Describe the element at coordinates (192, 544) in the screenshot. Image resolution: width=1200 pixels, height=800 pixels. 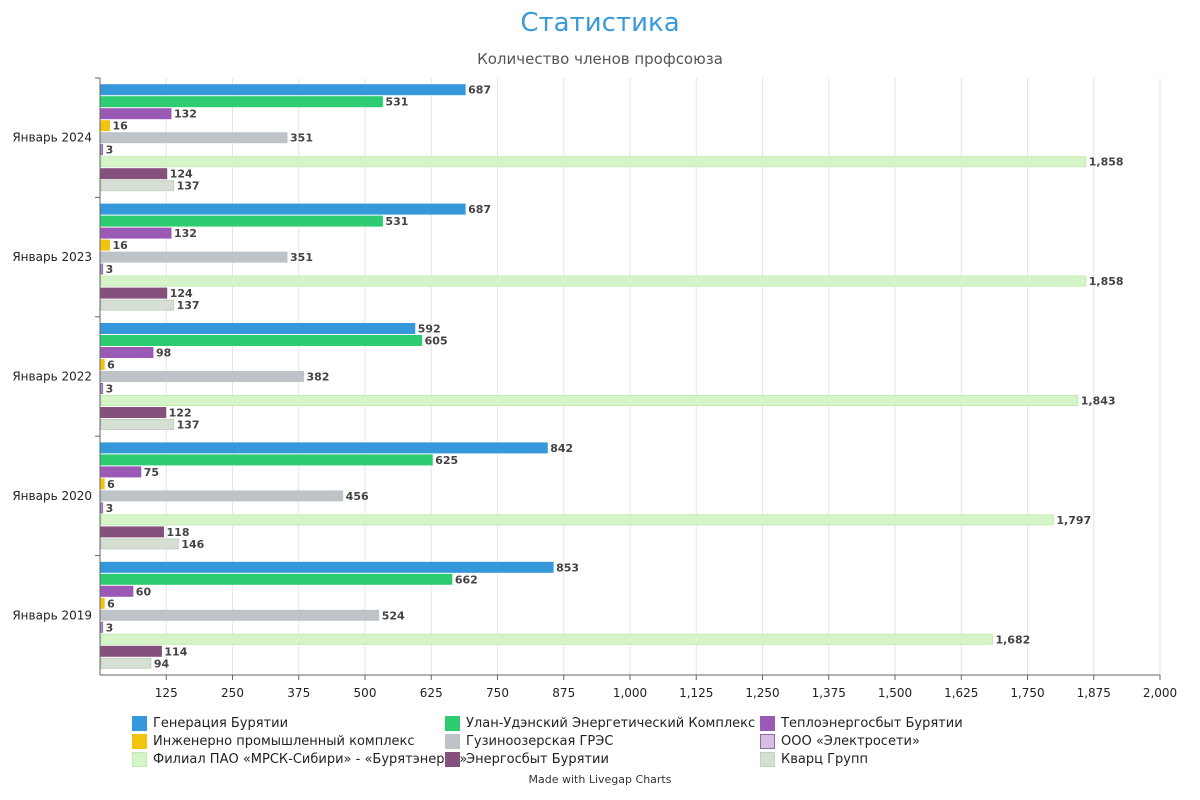
I see `data-label: 146` at that location.